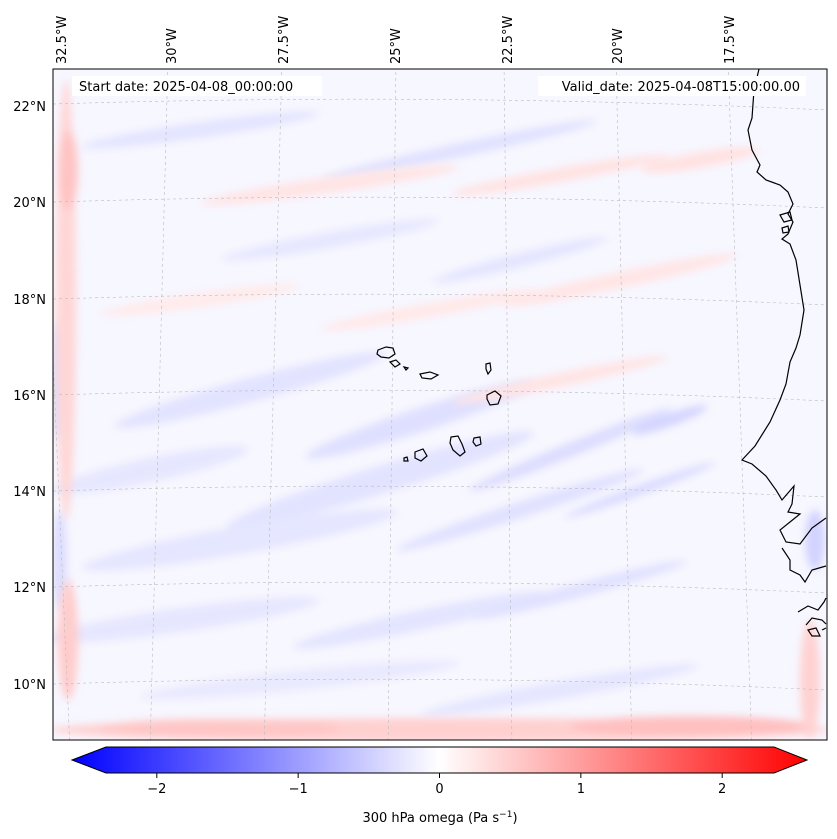 This screenshot has width=837, height=839. I want to click on lon-label: 32.5°W, so click(62, 40).